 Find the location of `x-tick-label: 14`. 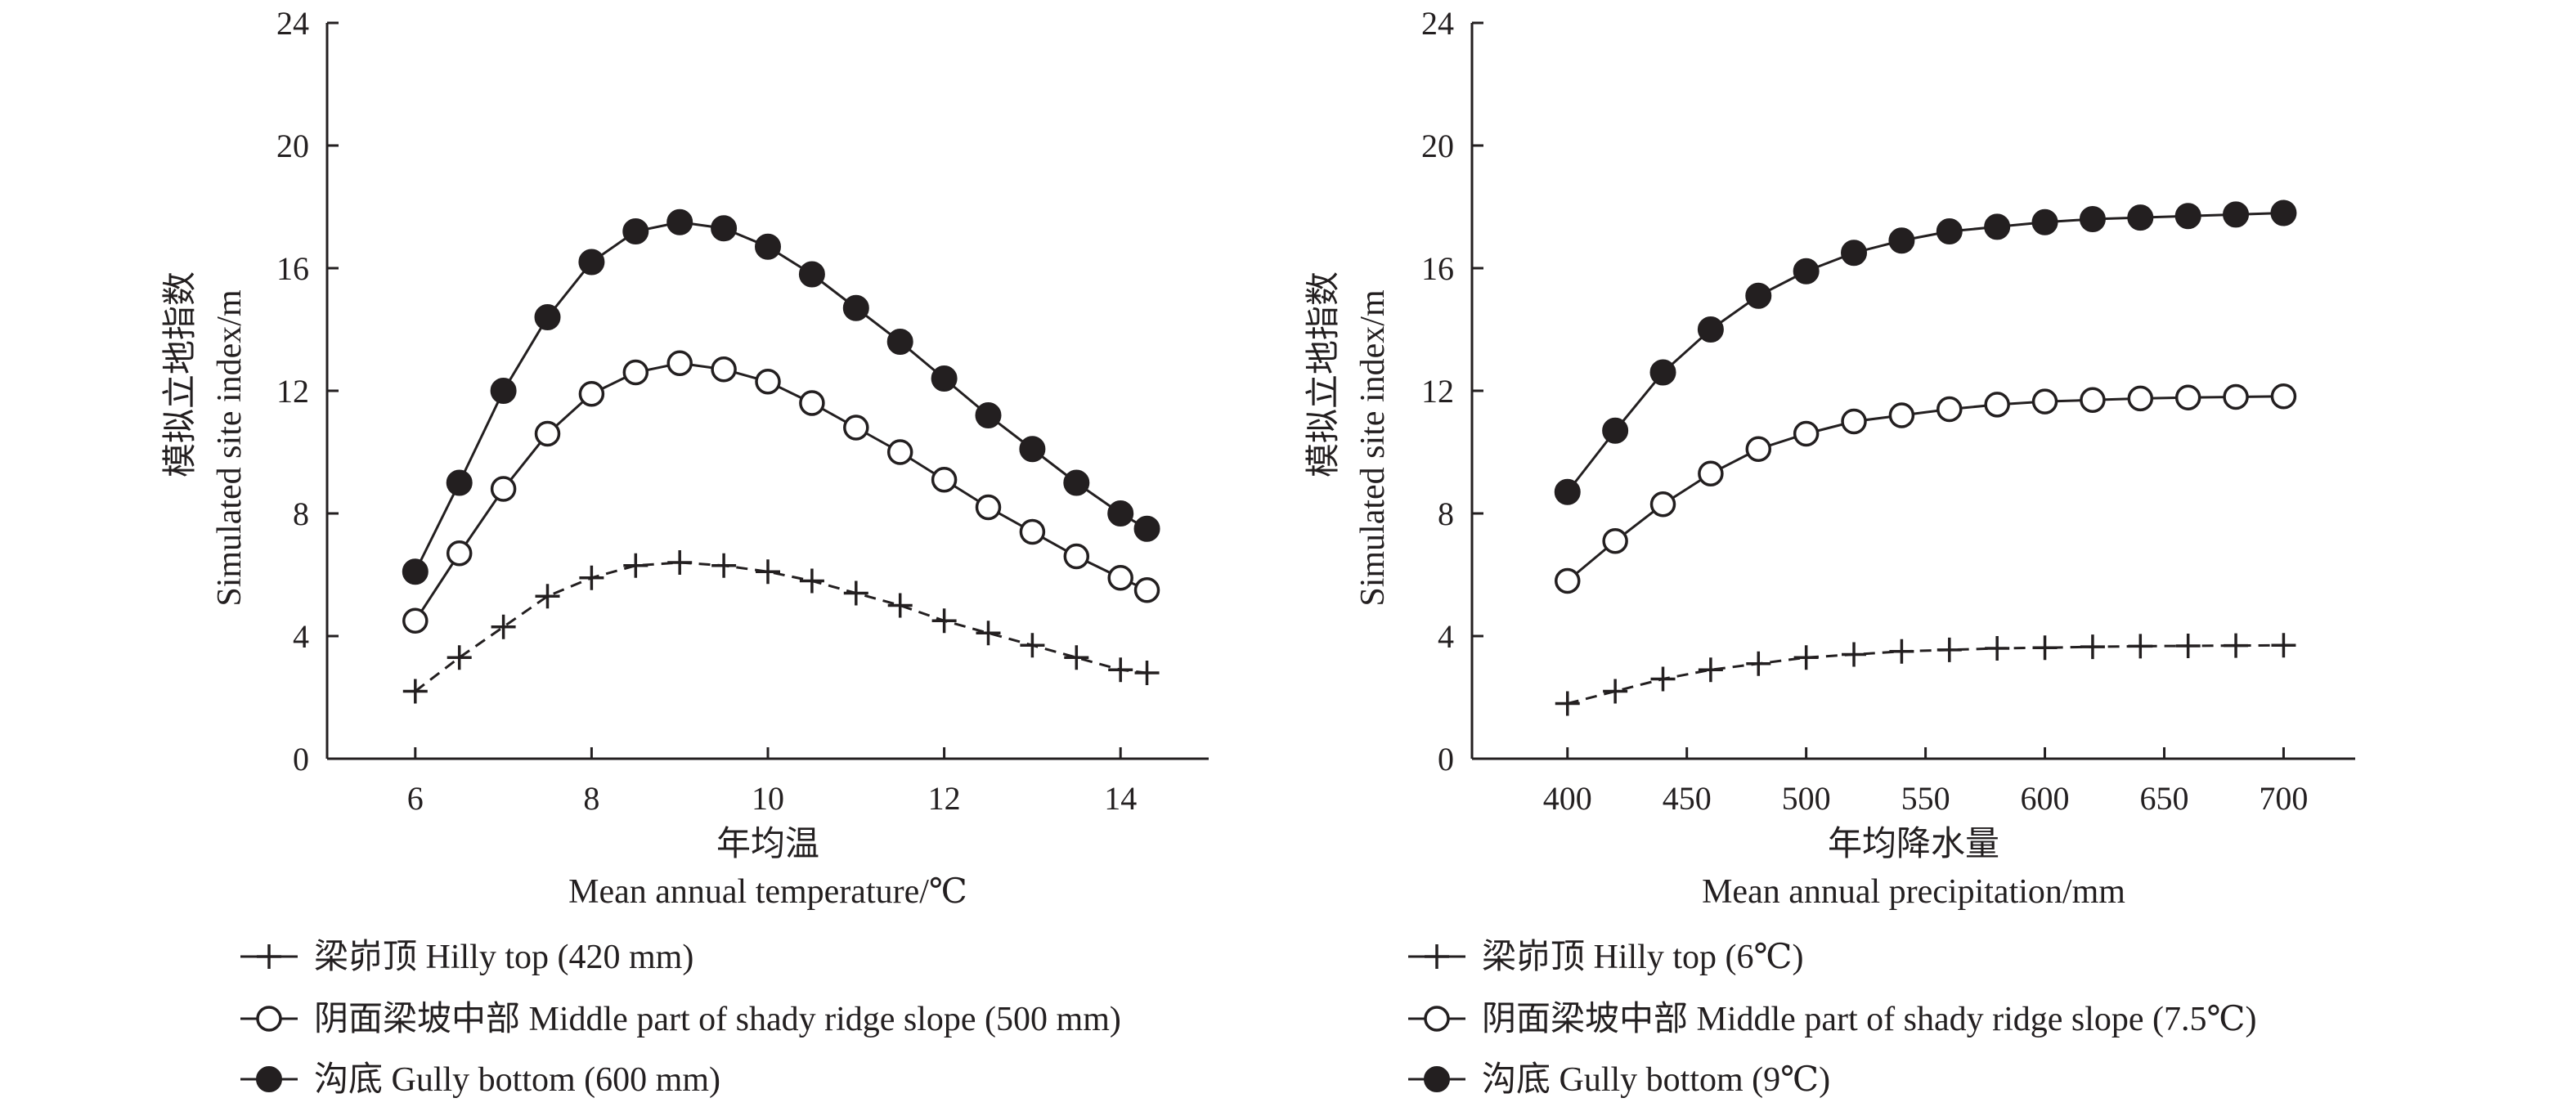

x-tick-label: 14 is located at coordinates (1120, 798).